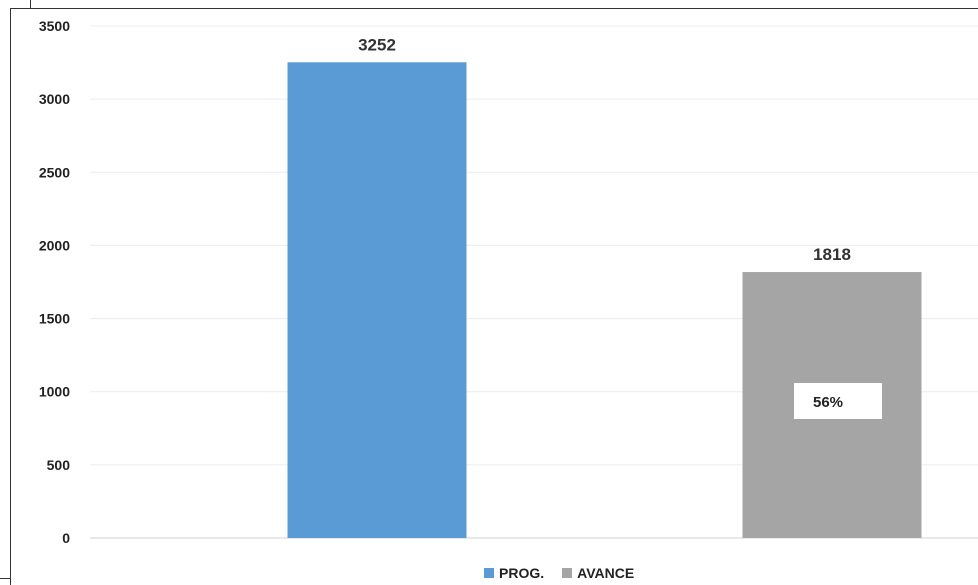 This screenshot has height=585, width=978. I want to click on y-tick-label: 0, so click(66, 538).